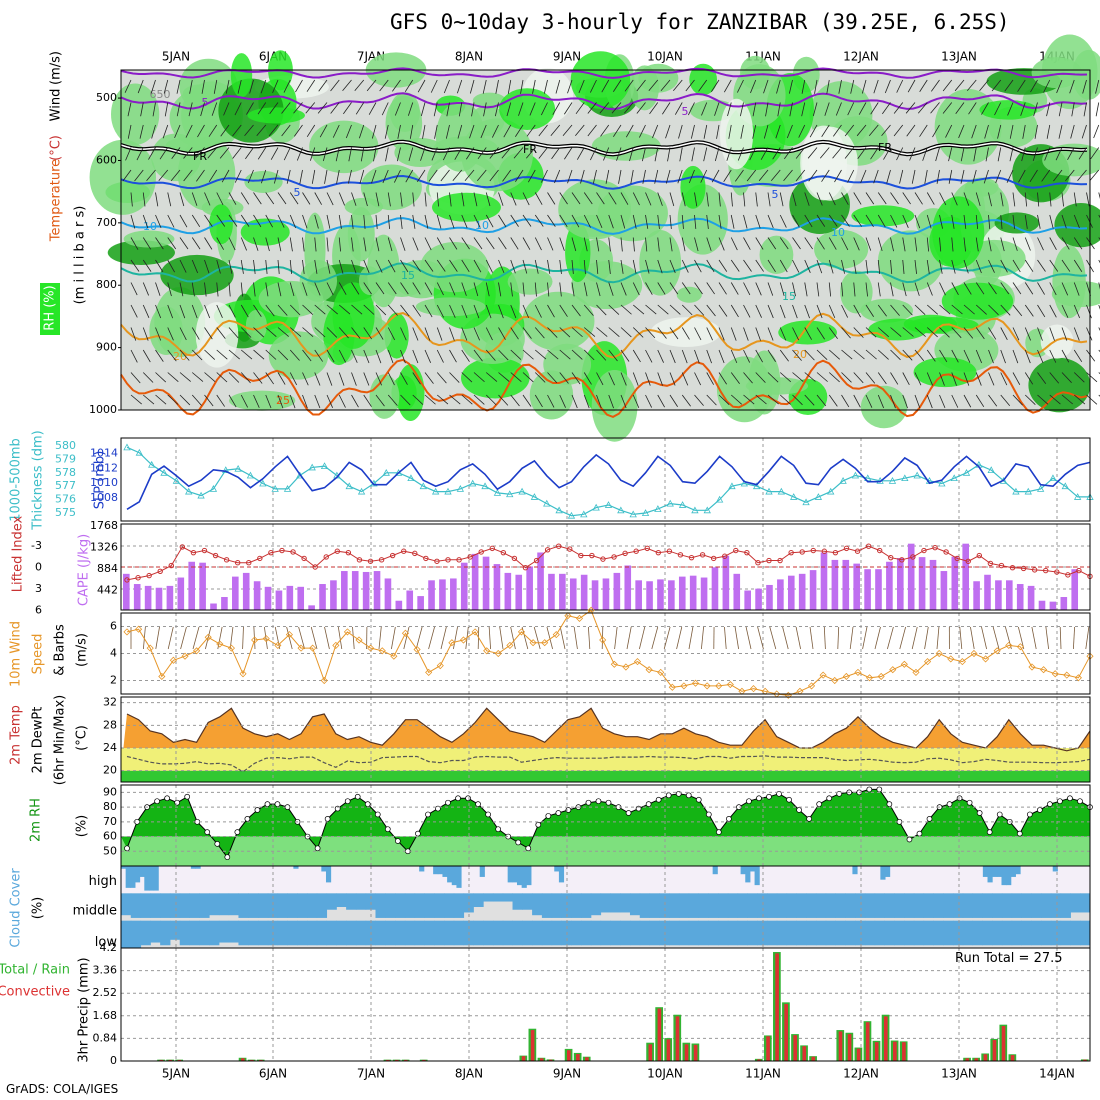 Image resolution: width=1100 pixels, height=1100 pixels. I want to click on ylabel-rh: RH (%), so click(50, 307).